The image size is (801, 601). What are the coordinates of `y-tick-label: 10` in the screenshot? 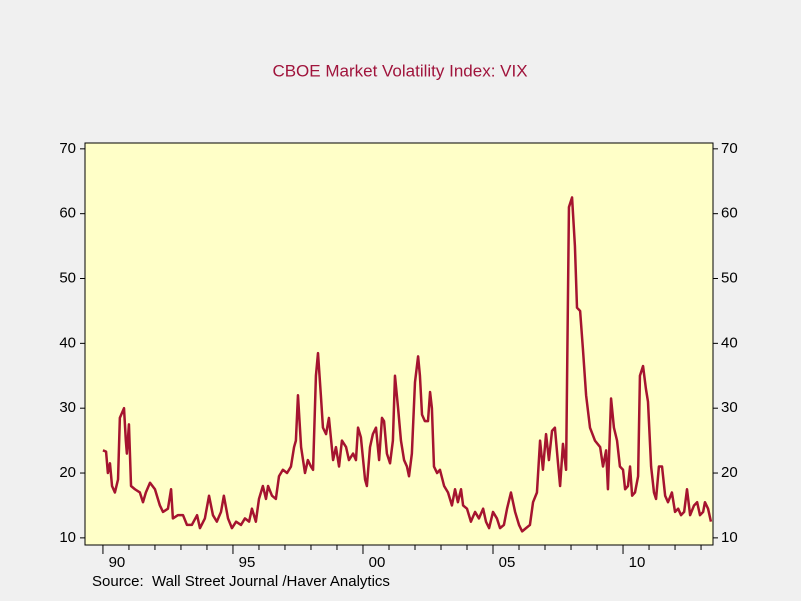 It's located at (67, 537).